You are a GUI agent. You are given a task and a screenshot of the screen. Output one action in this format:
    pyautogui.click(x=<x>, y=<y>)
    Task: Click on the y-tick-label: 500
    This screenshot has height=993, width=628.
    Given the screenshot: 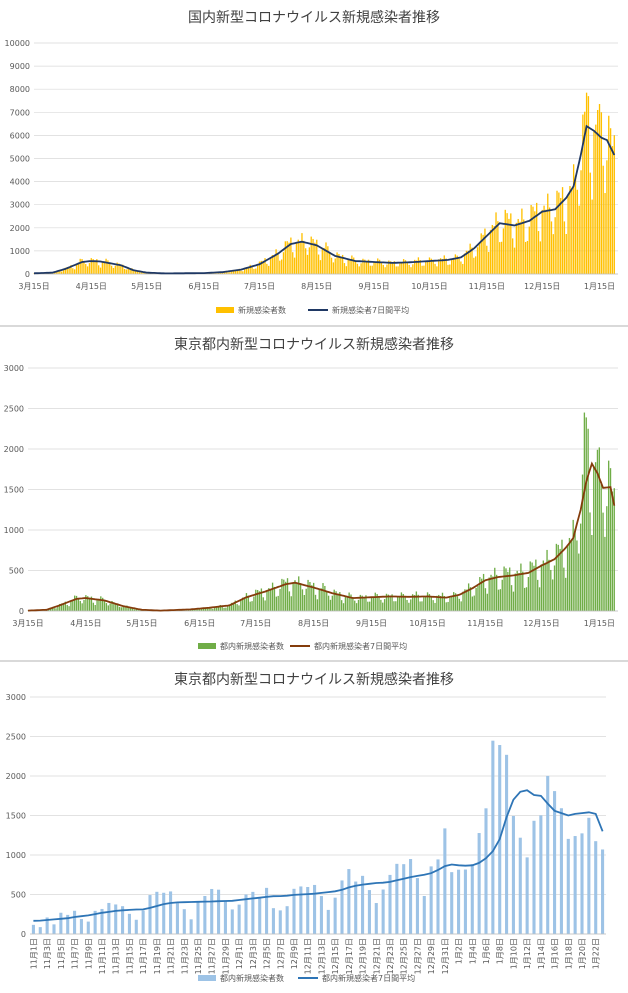 What is the action you would take?
    pyautogui.click(x=16, y=571)
    